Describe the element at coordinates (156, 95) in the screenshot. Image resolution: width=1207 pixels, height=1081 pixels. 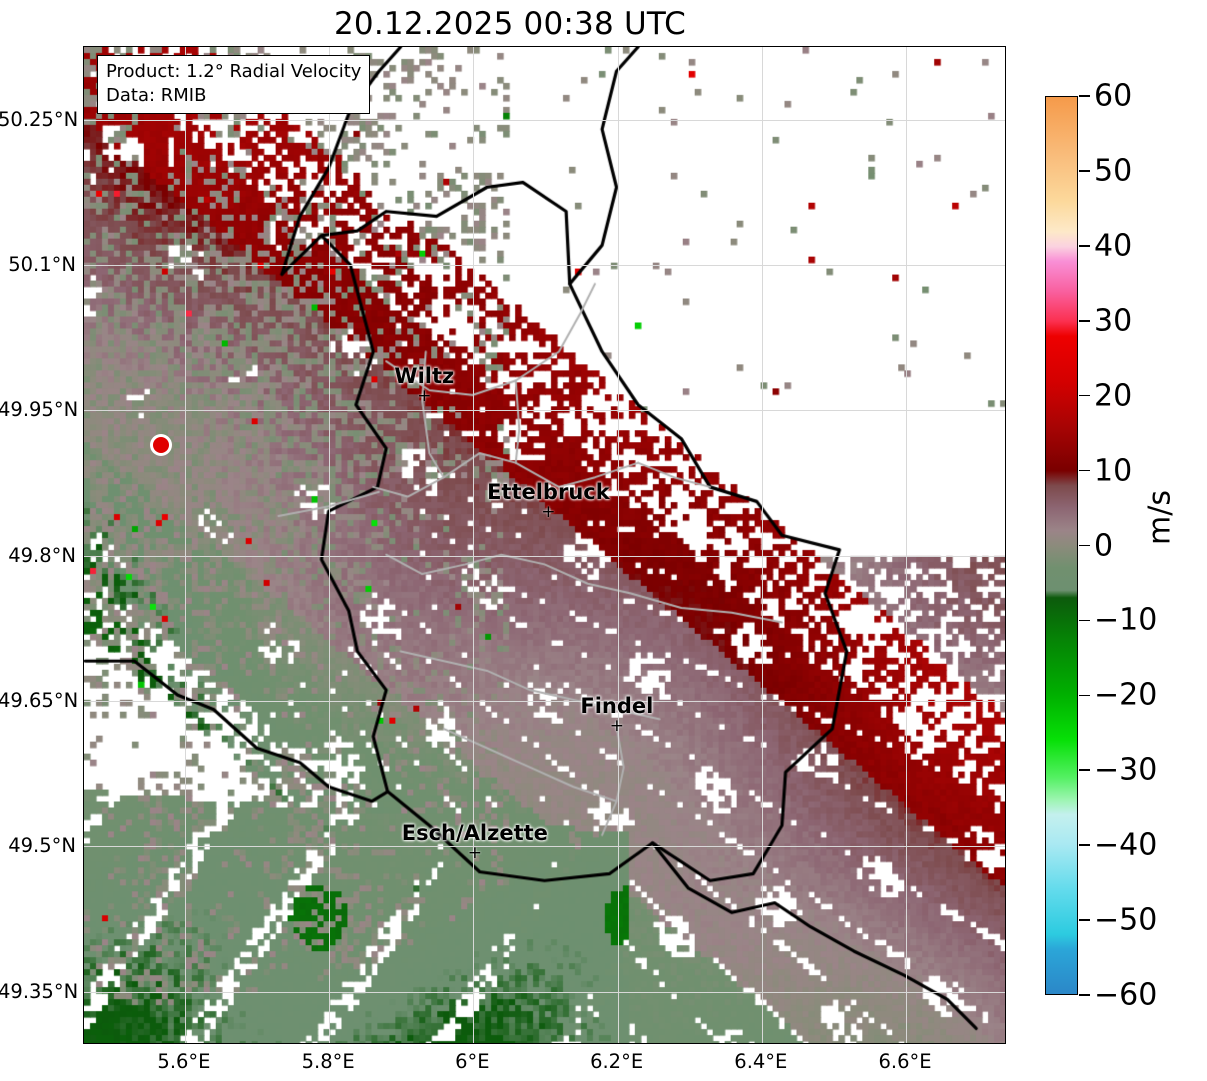
I see `info-data: Data: RMIB` at that location.